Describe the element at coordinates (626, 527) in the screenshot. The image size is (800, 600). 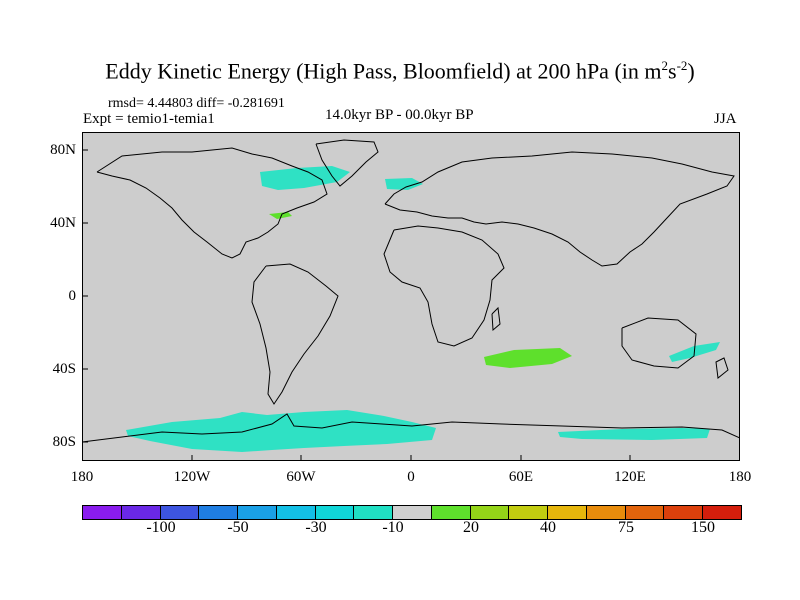
I see `colorbar-label: 75` at that location.